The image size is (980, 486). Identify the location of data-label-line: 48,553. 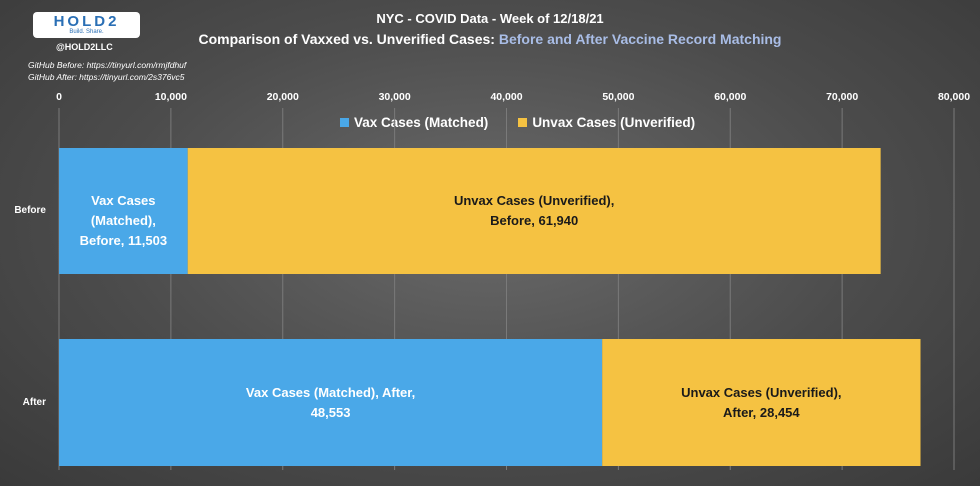
(330, 412).